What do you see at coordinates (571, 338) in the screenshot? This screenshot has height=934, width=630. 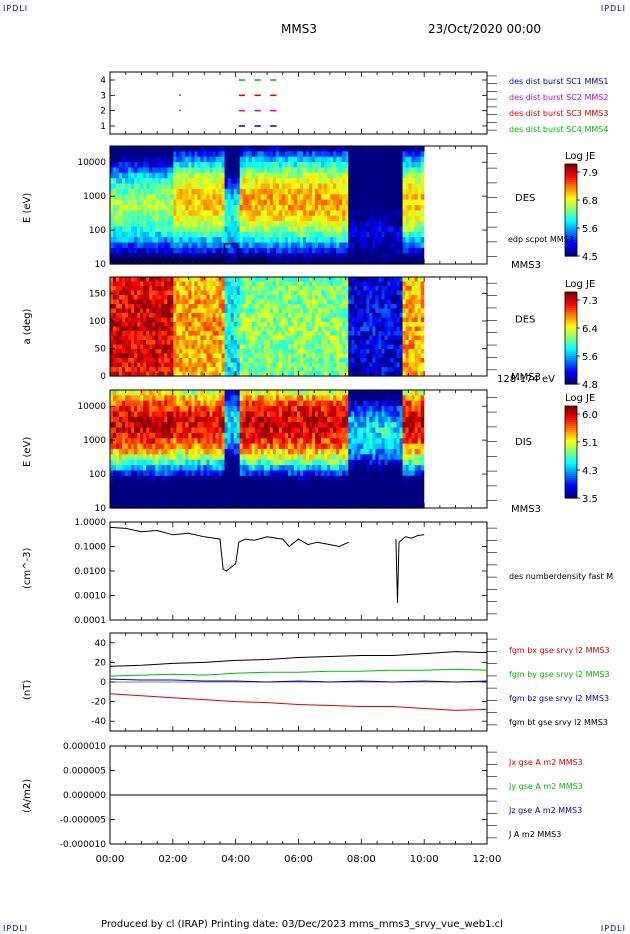 I see `des-pitch-colorbar` at bounding box center [571, 338].